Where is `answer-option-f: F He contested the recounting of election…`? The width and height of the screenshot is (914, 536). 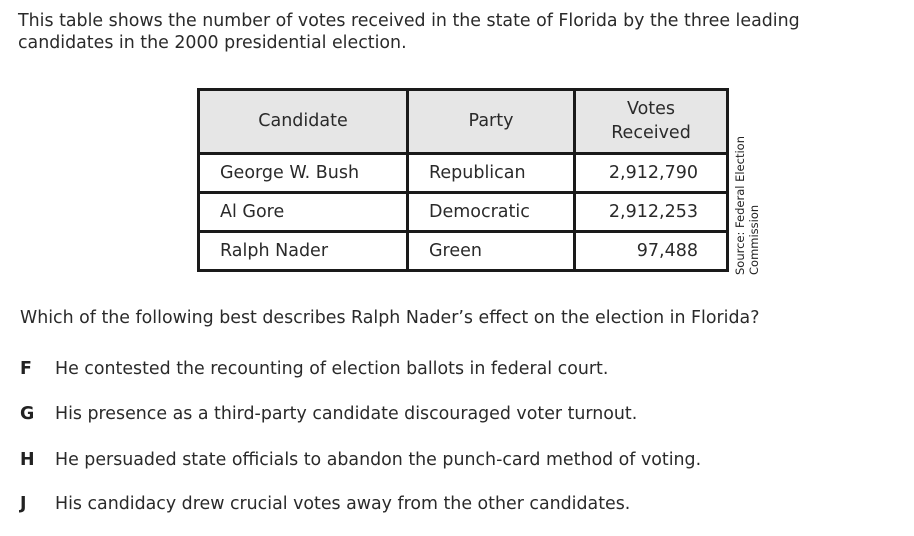 answer-option-f: F He contested the recounting of election… is located at coordinates (314, 369).